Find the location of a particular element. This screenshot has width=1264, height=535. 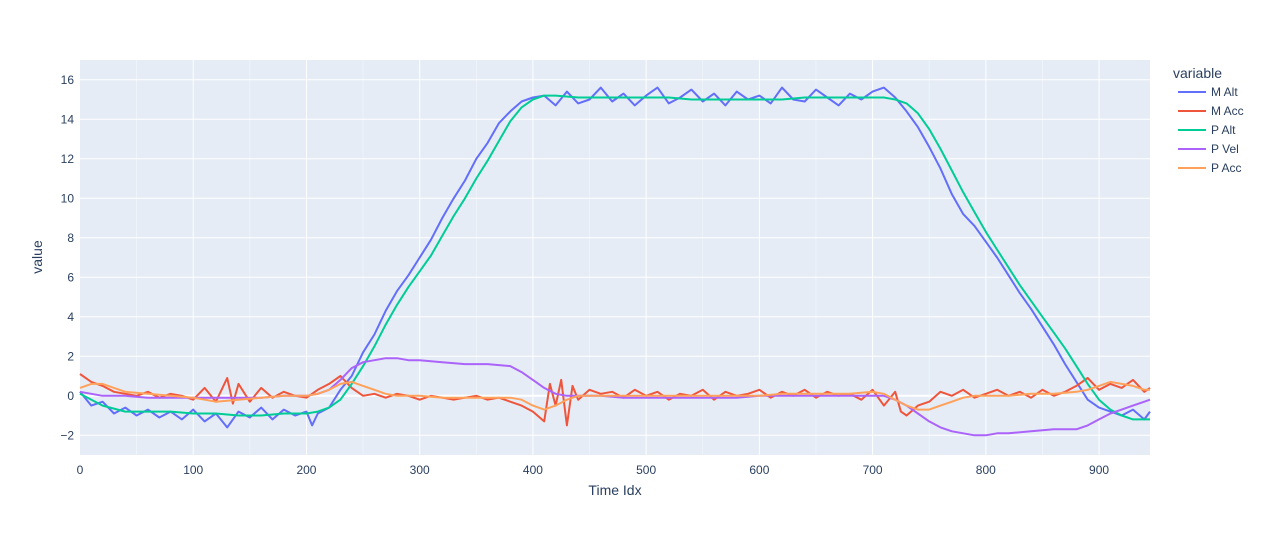

y-tick-label: 0 is located at coordinates (70, 396).